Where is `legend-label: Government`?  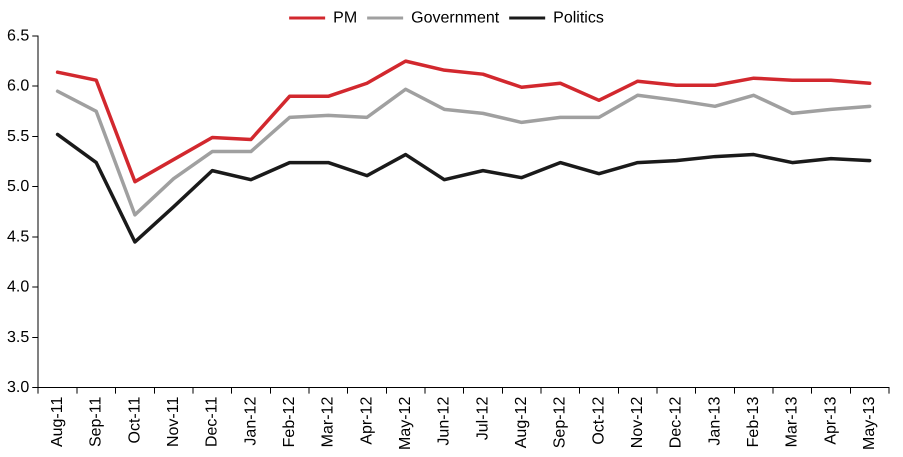
legend-label: Government is located at coordinates (455, 17).